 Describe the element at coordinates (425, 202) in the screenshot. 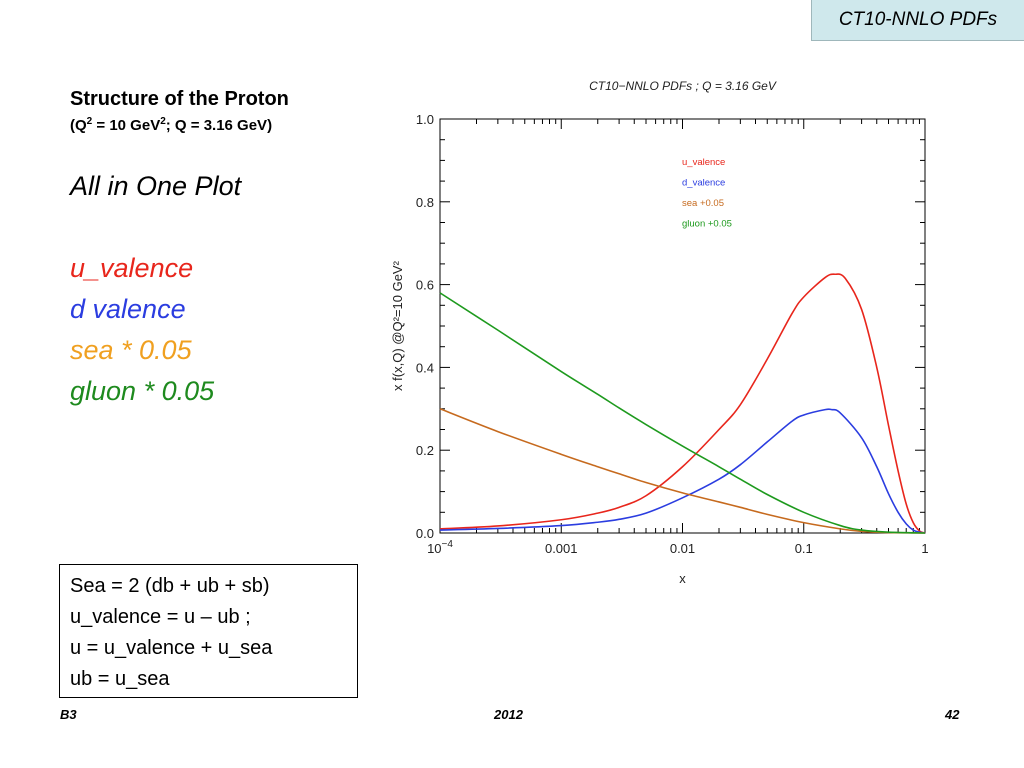

I see `y-tick-label: 0.8` at that location.